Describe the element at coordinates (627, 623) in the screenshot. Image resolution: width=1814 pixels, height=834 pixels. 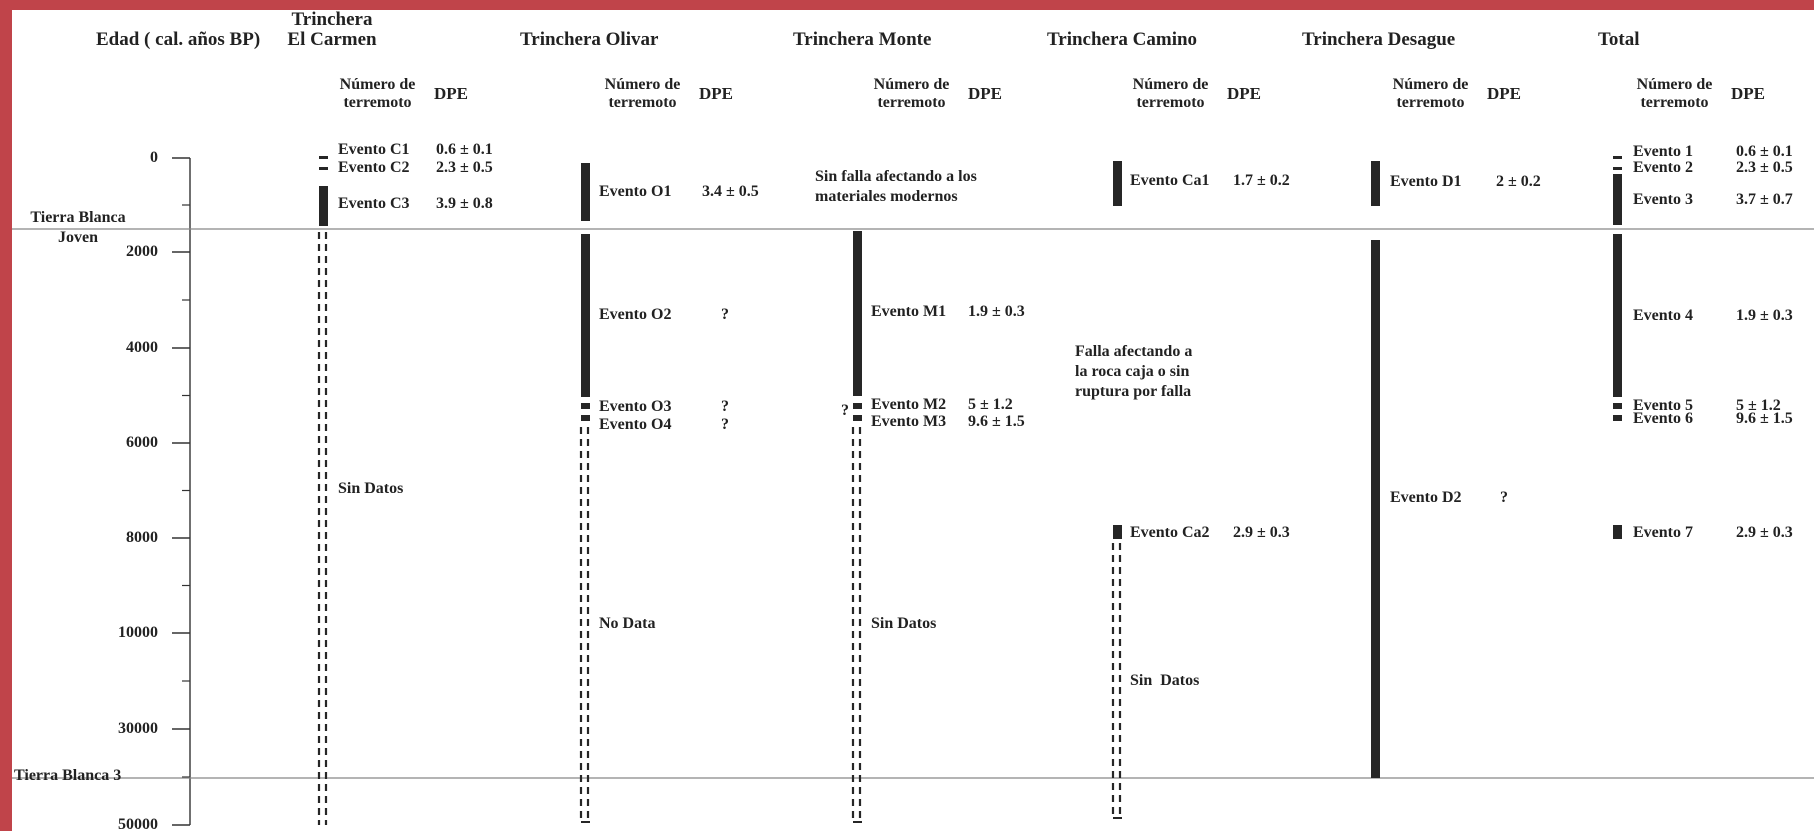
I see `note-olivar-no-data: No Data` at that location.